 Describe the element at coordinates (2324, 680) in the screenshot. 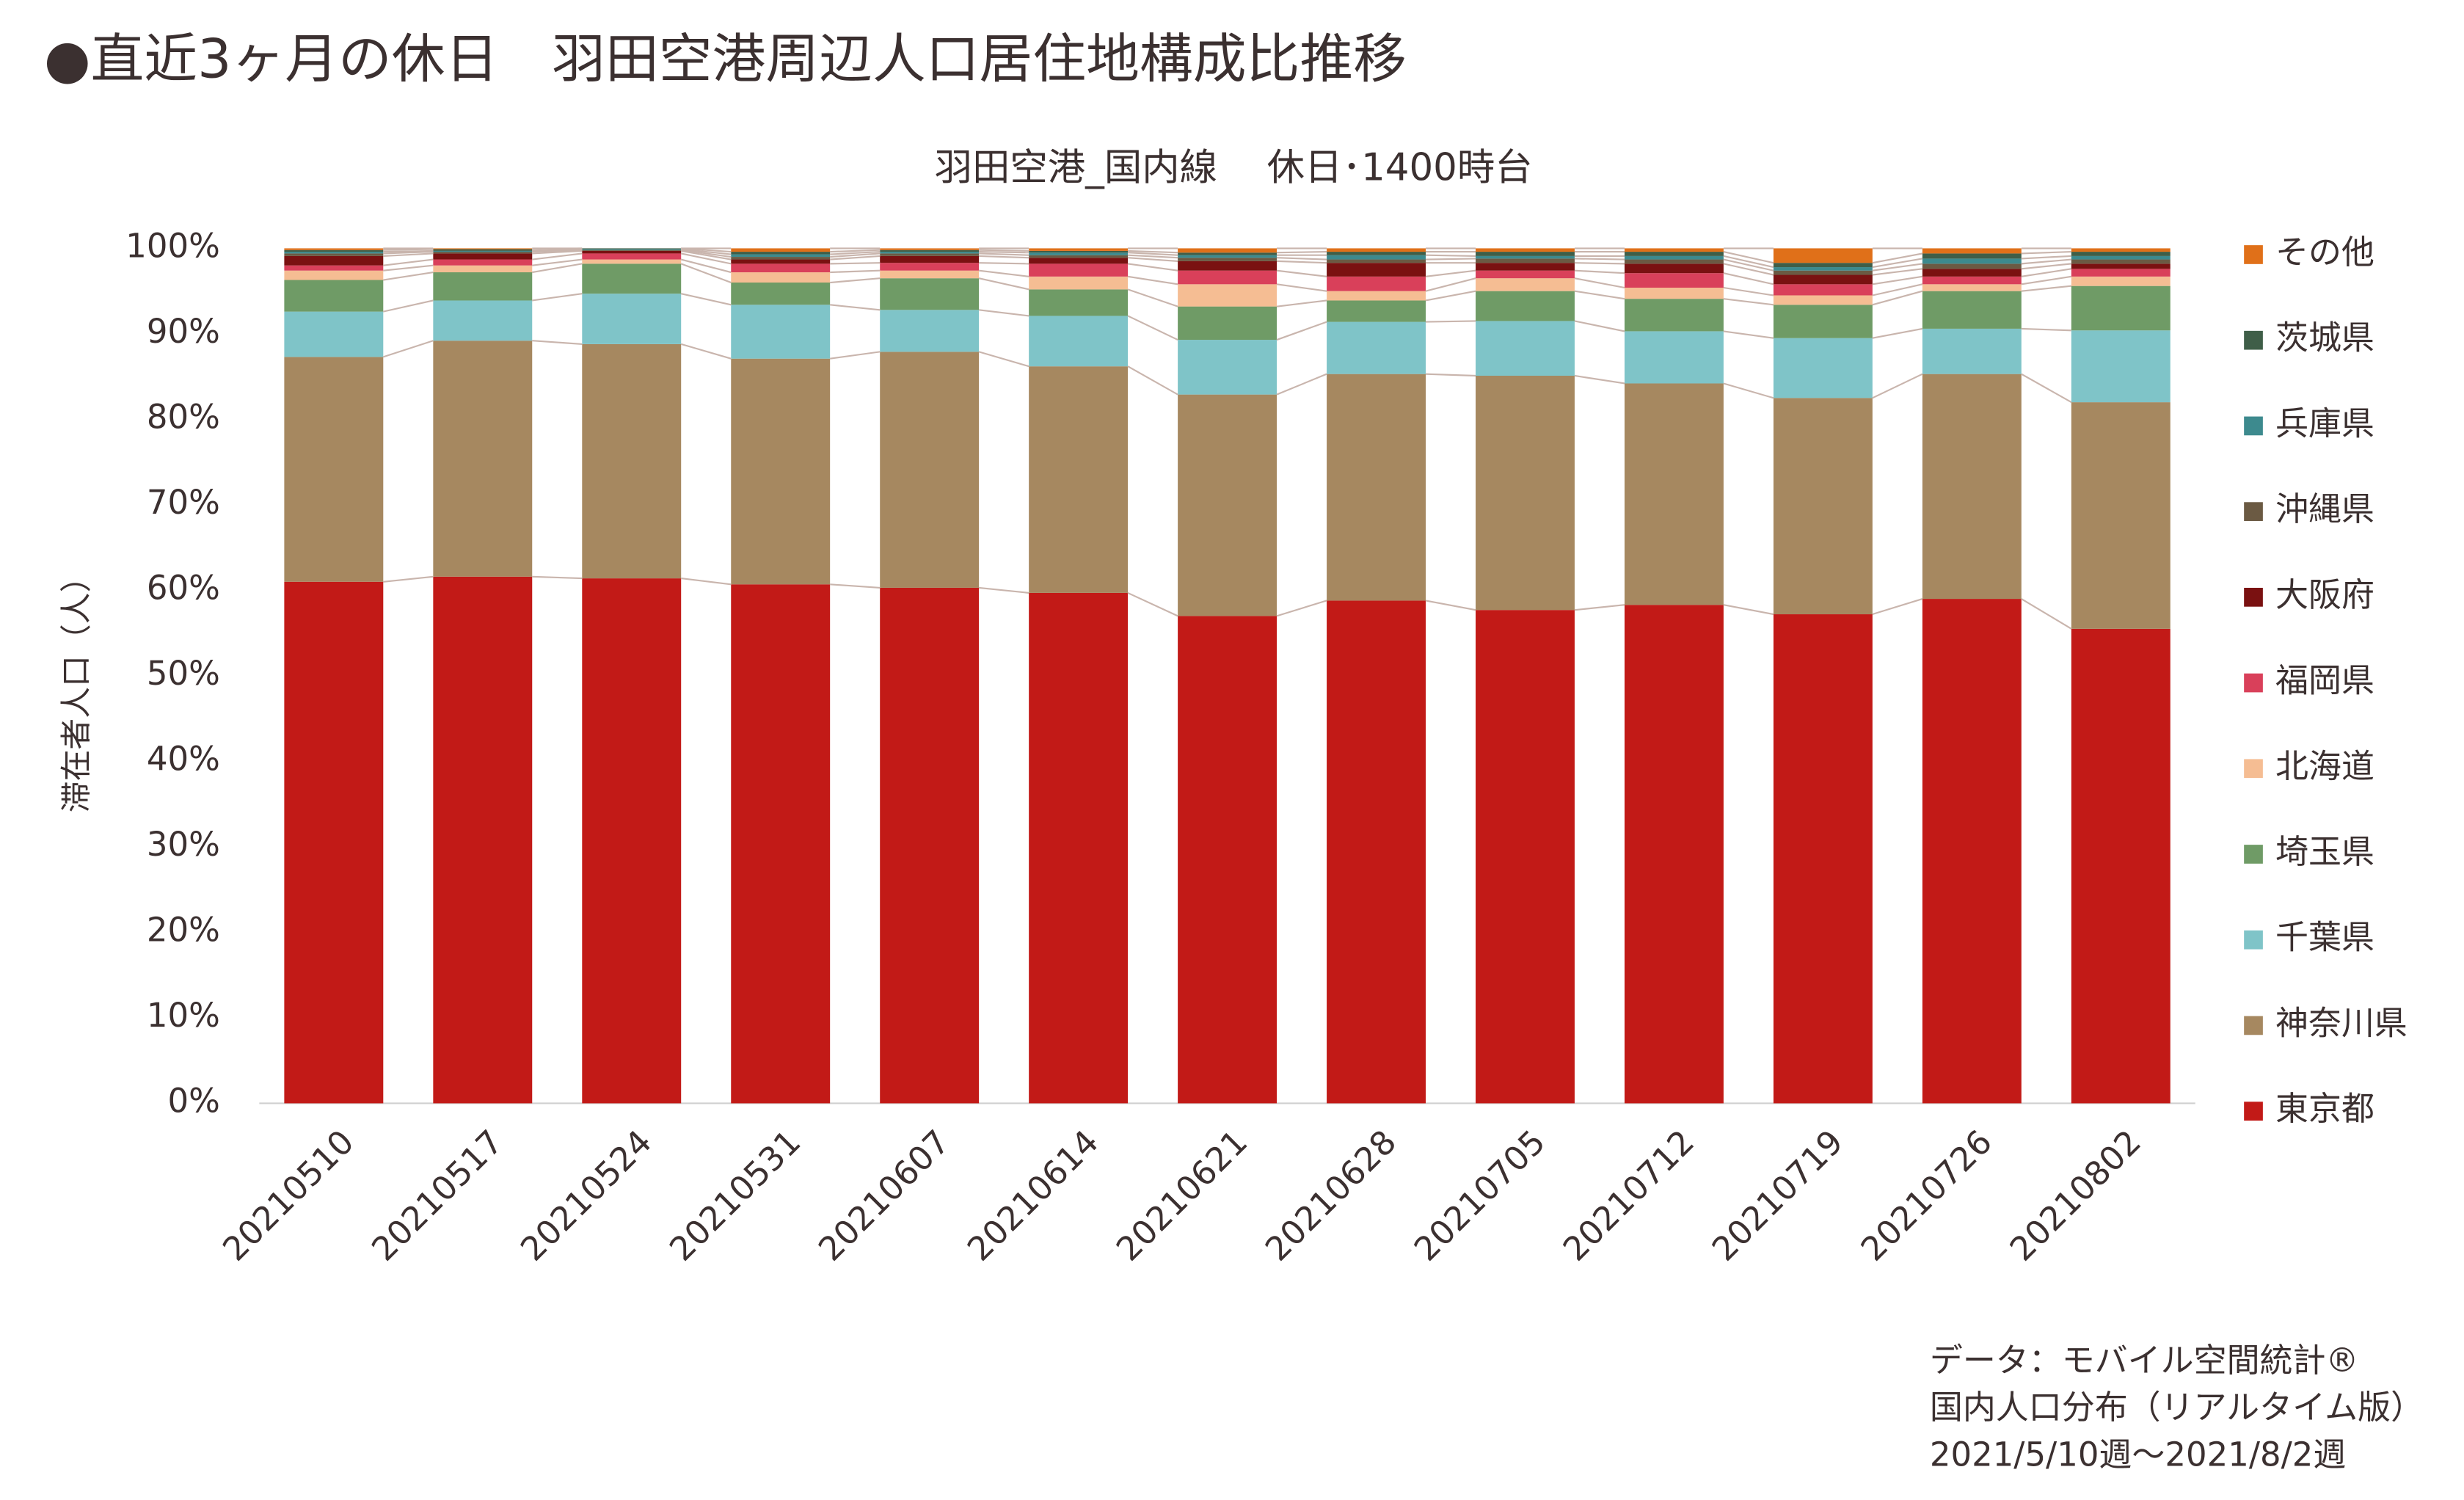

I see `legend-label: 福岡県` at that location.